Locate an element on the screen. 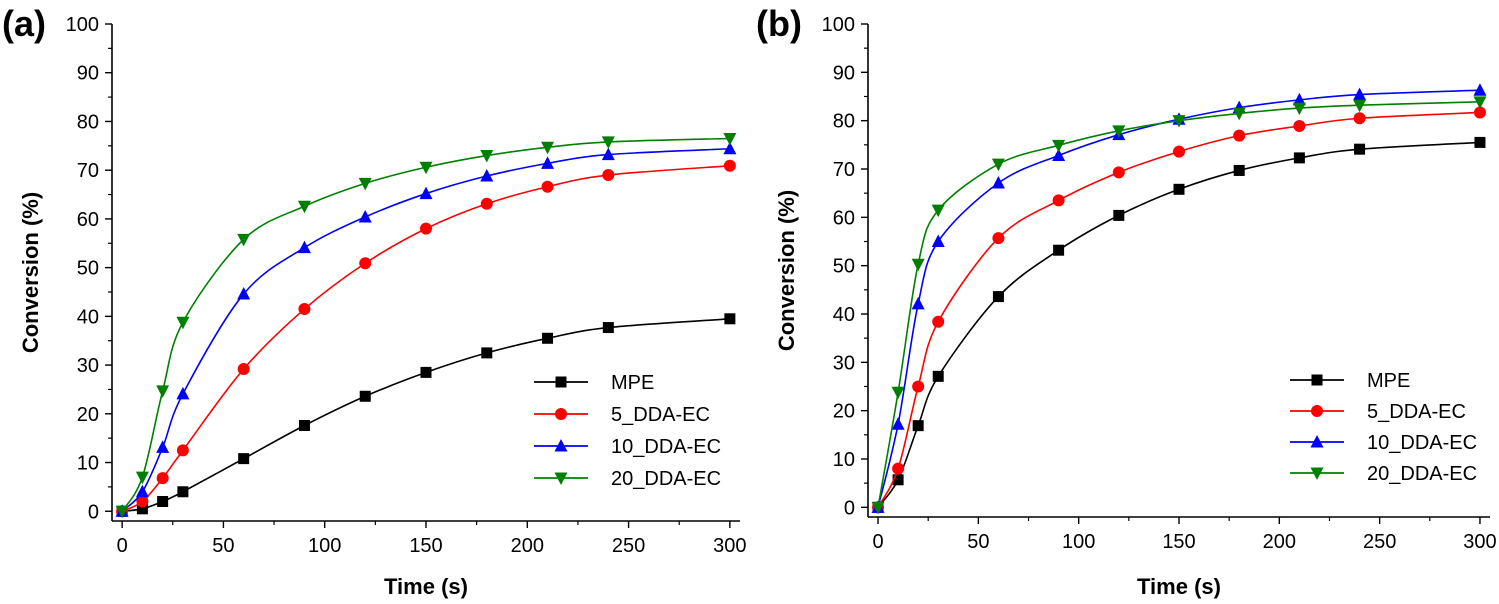 This screenshot has width=1499, height=604. legend-label: 10_DDA-EC is located at coordinates (1422, 443).